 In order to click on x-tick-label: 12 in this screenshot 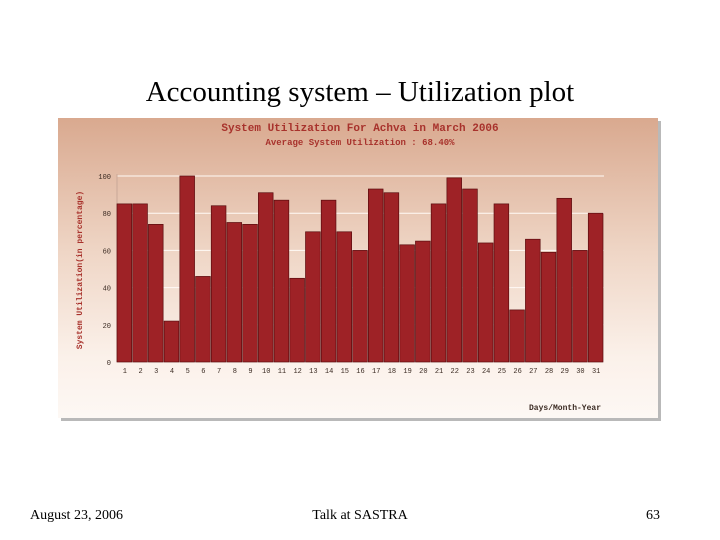, I will do `click(297, 372)`.